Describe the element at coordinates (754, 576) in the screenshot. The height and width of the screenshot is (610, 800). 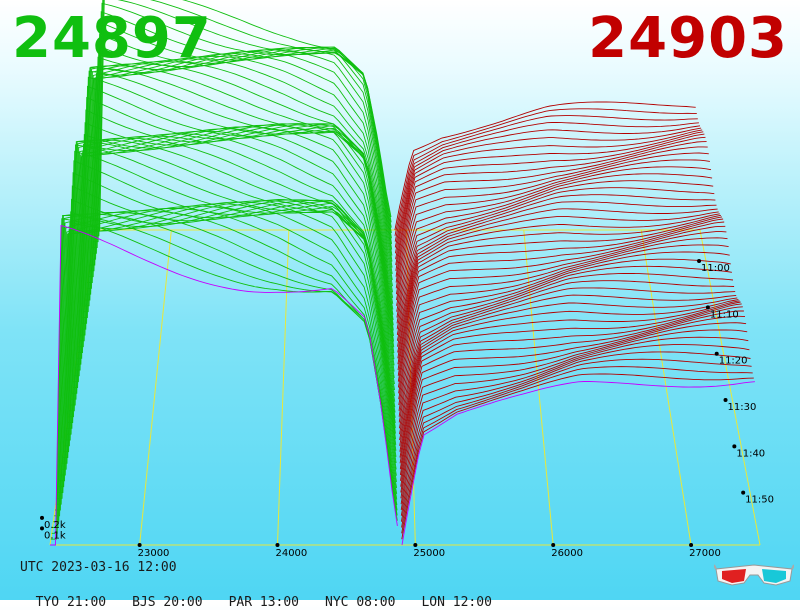
I see `3d-glasses-icon` at that location.